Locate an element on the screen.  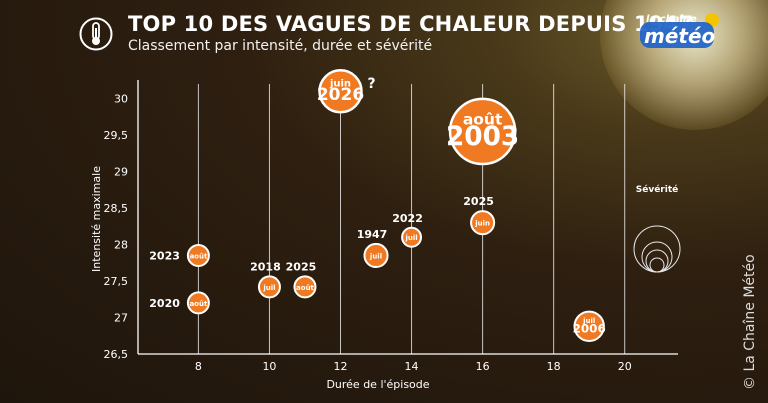
y-tick-label: 27,5 is located at coordinates (116, 281).